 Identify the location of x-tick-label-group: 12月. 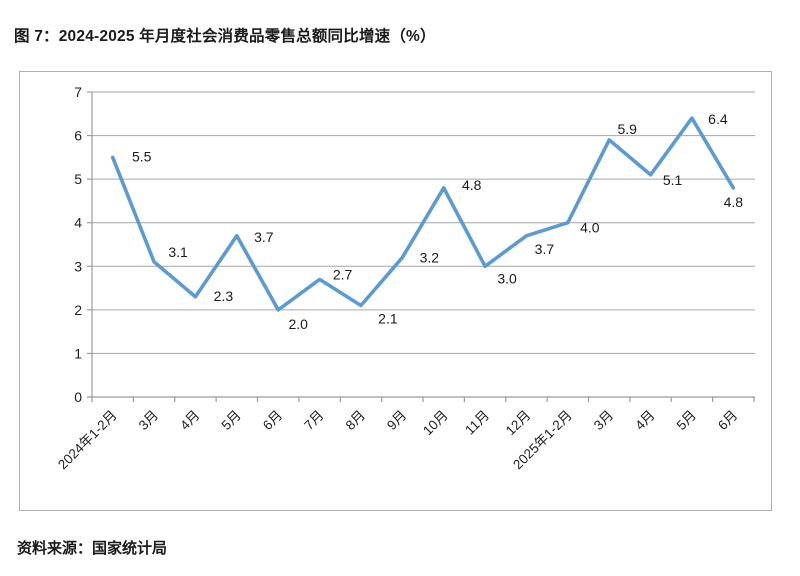
(518, 423).